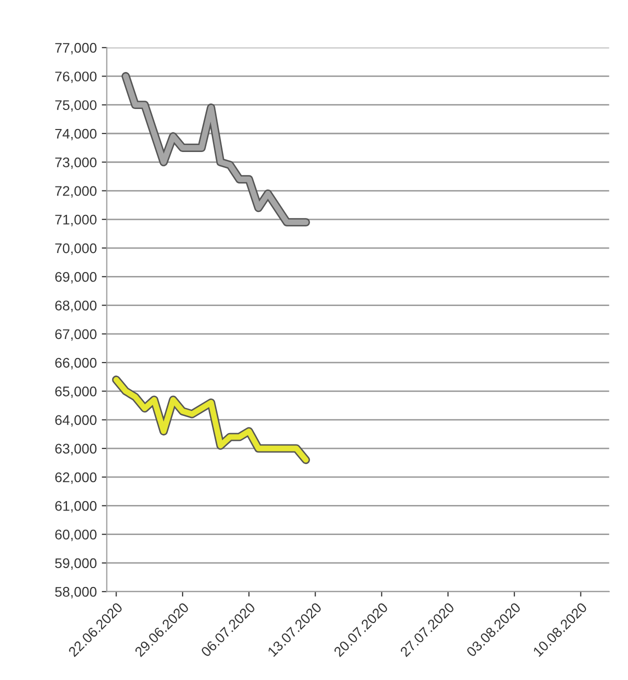  Describe the element at coordinates (75, 48) in the screenshot. I see `y-tick-label: 77,000` at that location.